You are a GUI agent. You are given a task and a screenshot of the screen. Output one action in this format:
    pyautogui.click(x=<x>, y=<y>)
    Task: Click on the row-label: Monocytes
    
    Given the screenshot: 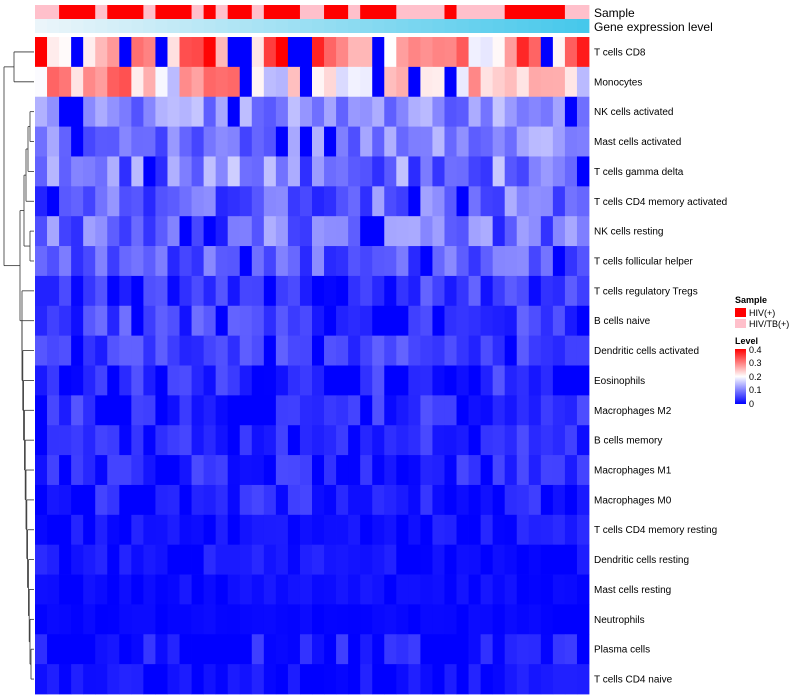 What is the action you would take?
    pyautogui.click(x=618, y=82)
    